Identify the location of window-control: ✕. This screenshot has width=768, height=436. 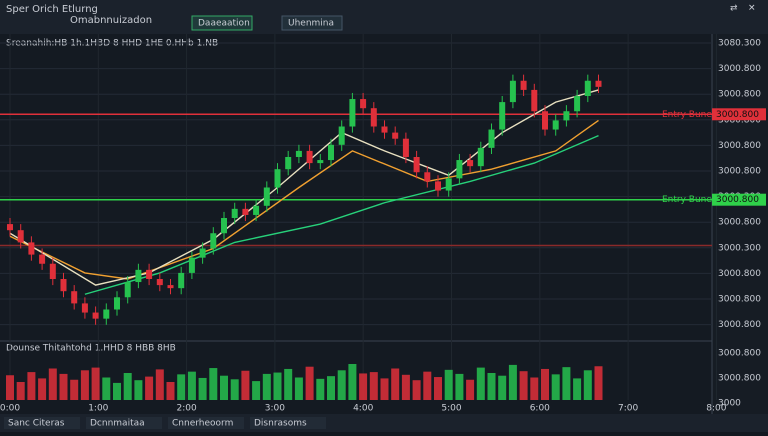
(752, 9).